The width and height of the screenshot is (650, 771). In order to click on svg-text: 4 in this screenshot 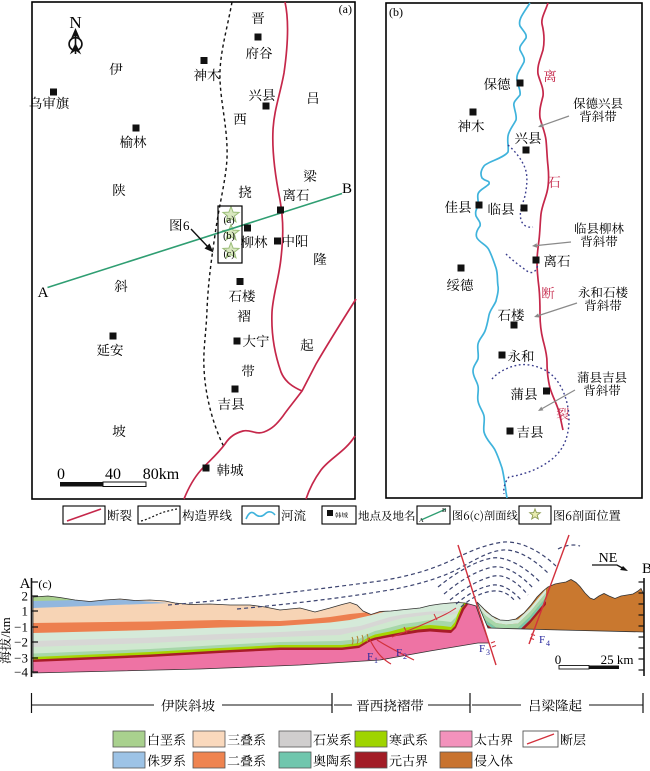, I will do `click(548, 643)`.